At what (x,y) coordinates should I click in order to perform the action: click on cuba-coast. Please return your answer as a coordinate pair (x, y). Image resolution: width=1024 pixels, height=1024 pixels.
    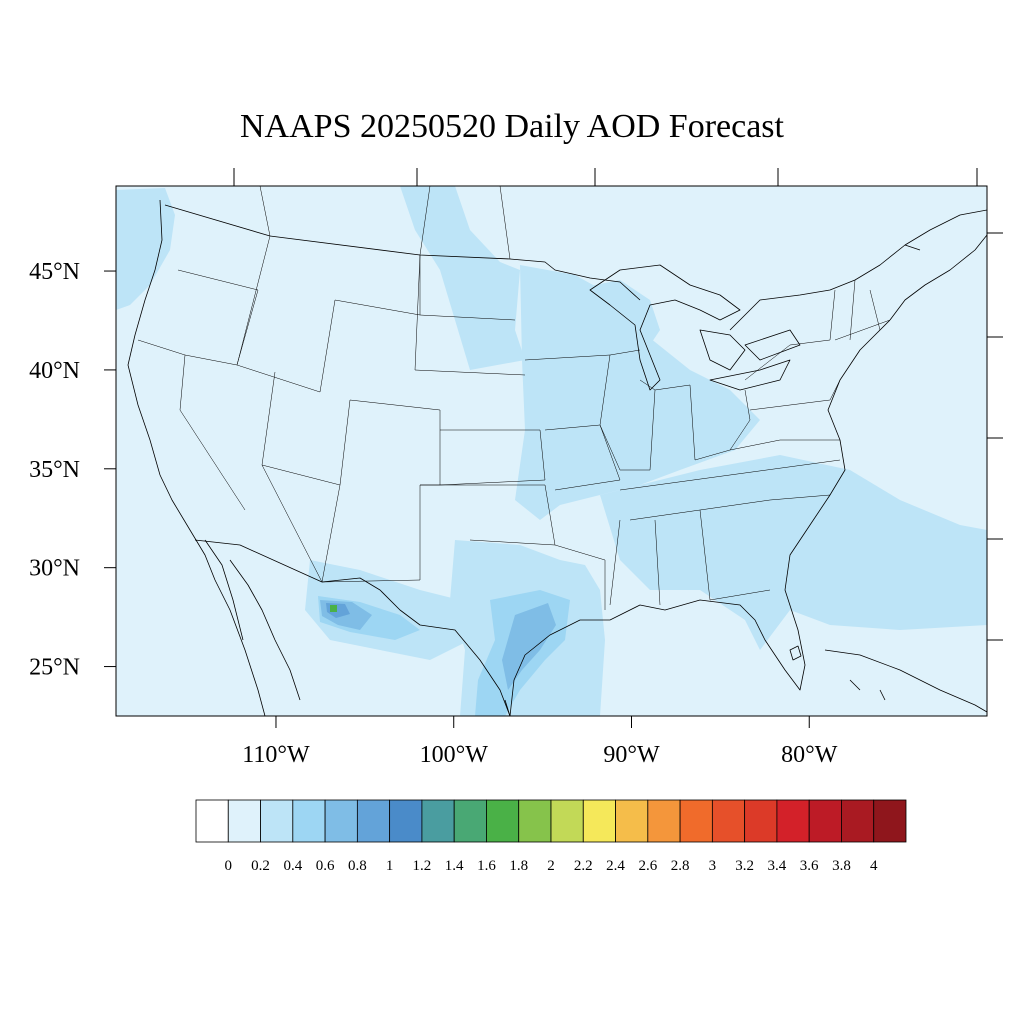
    Looking at the image, I should click on (905, 681).